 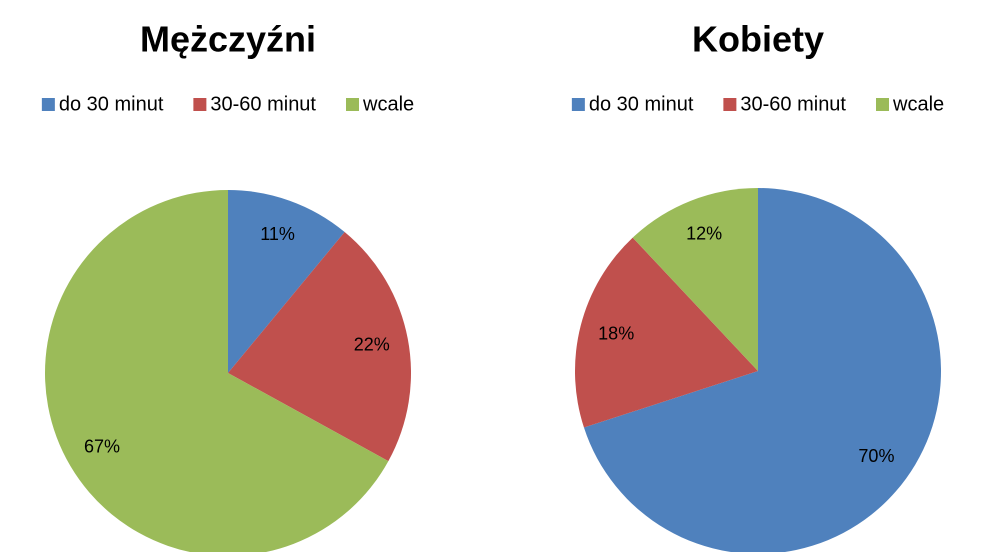 I want to click on chart-title: Mężczyźni, so click(x=228, y=39).